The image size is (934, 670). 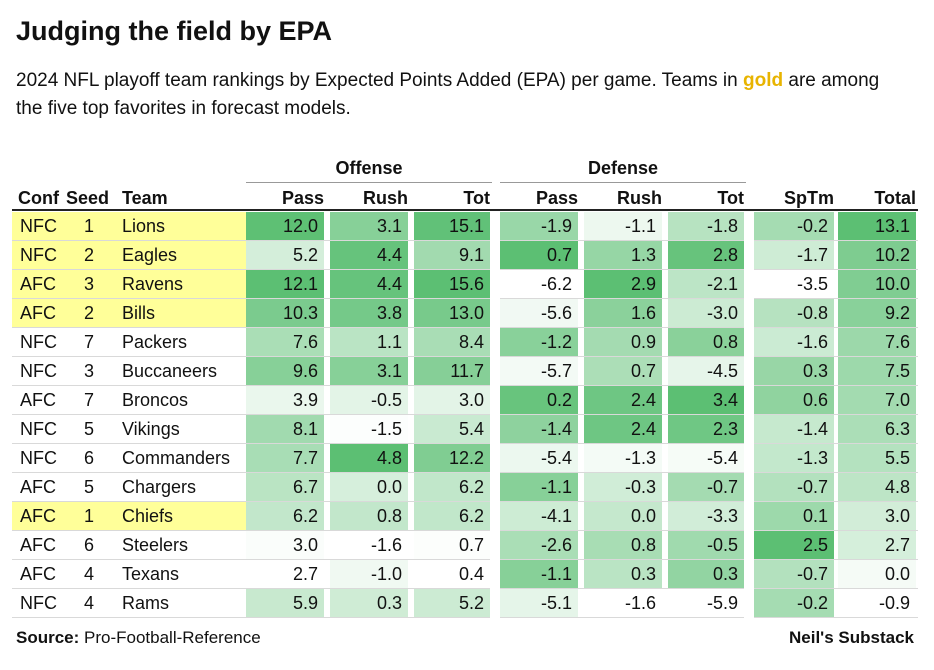 What do you see at coordinates (706, 545) in the screenshot?
I see `cell-def-tot: -0.5` at bounding box center [706, 545].